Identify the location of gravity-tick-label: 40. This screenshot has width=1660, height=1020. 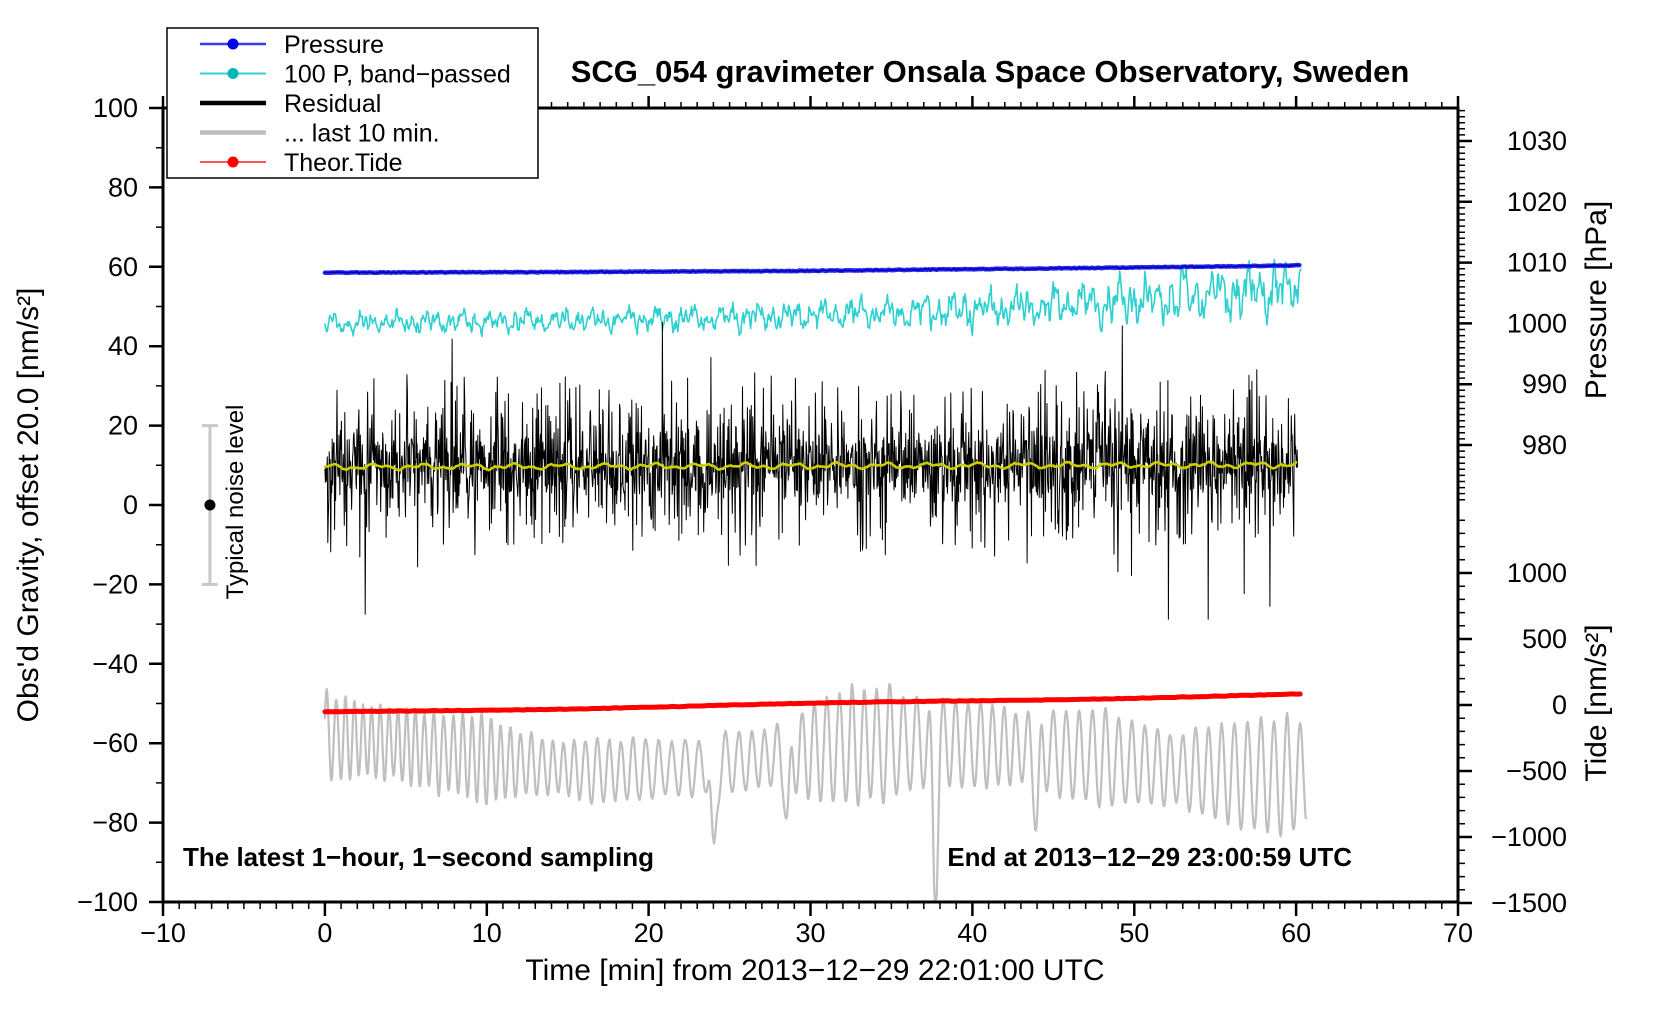
(123, 346).